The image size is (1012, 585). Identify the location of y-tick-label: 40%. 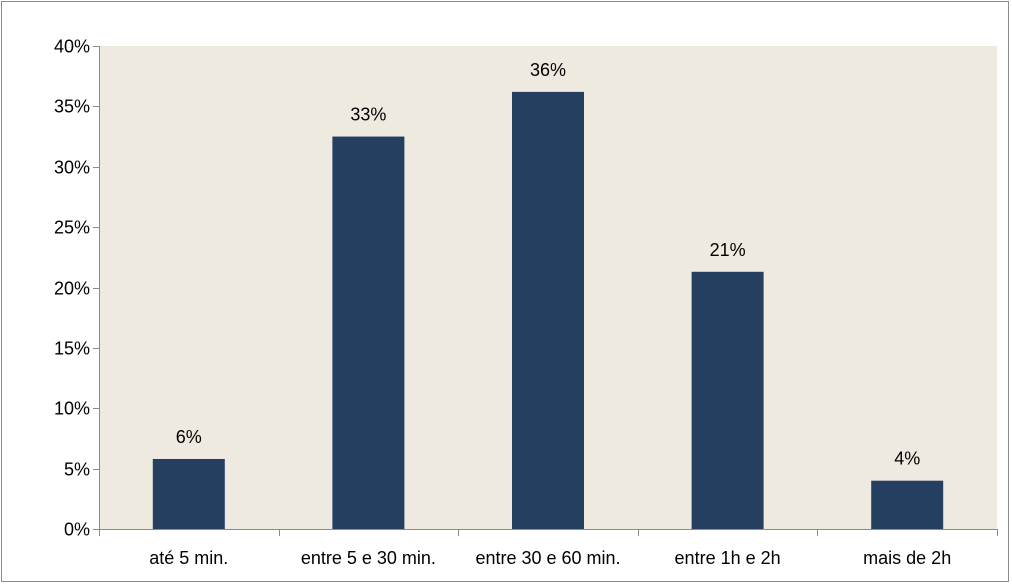
(72, 47).